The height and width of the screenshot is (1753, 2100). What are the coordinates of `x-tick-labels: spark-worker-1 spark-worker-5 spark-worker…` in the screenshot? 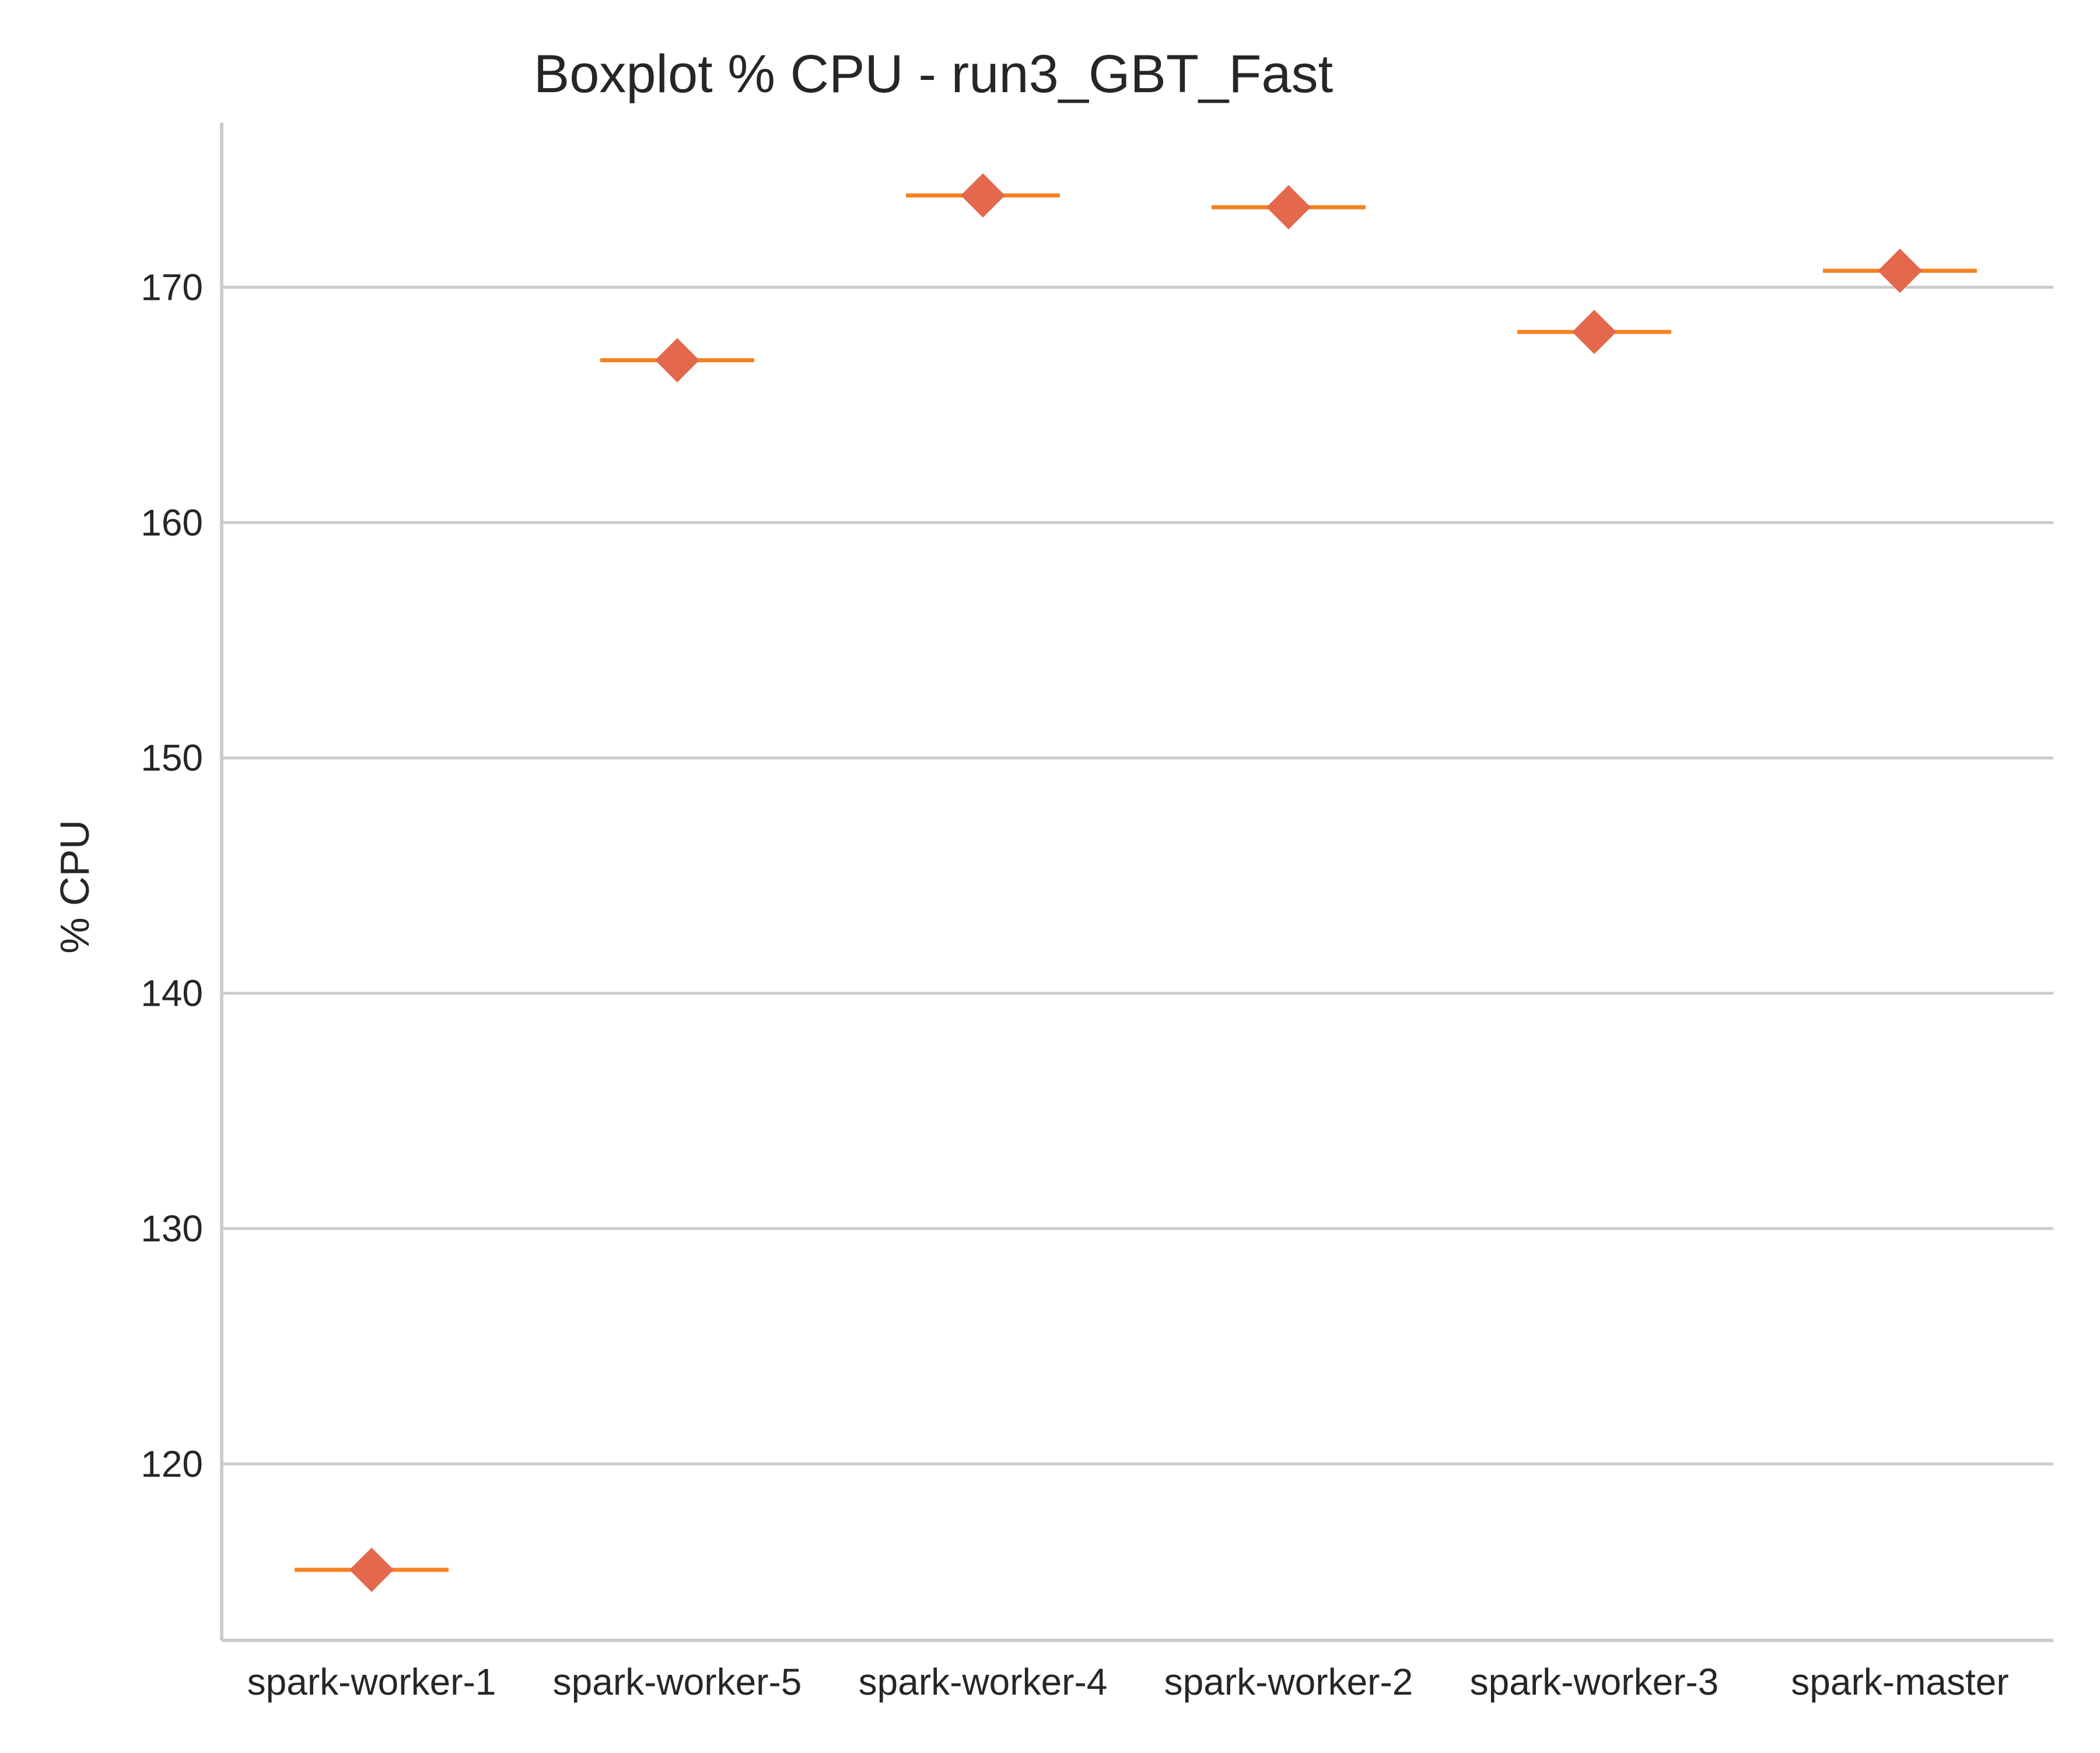 It's located at (1128, 1682).